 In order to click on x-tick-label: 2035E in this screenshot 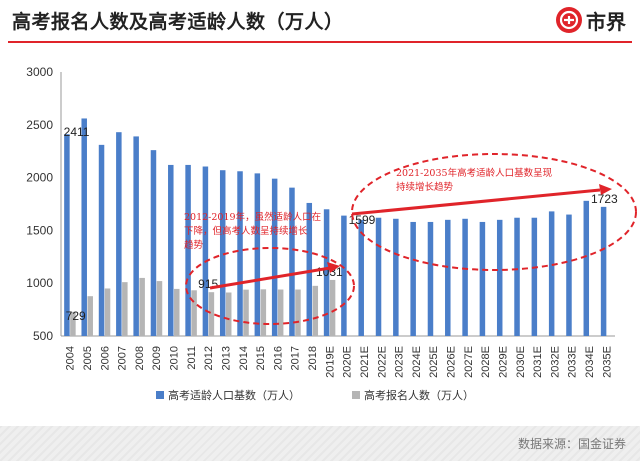, I will do `click(607, 362)`.